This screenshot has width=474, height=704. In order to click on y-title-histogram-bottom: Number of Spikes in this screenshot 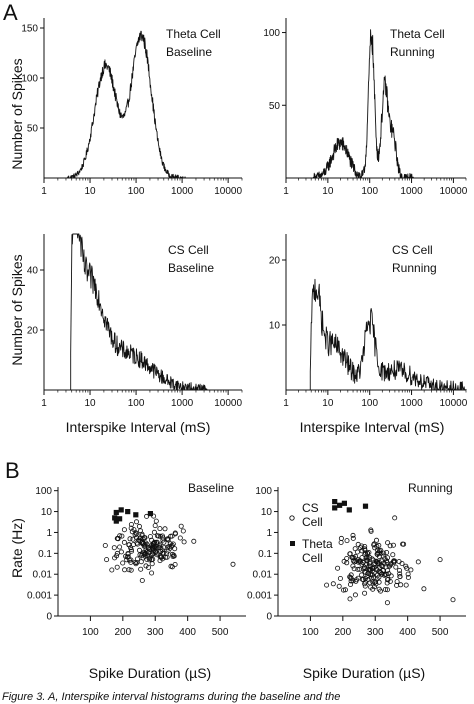, I will do `click(17, 309)`.